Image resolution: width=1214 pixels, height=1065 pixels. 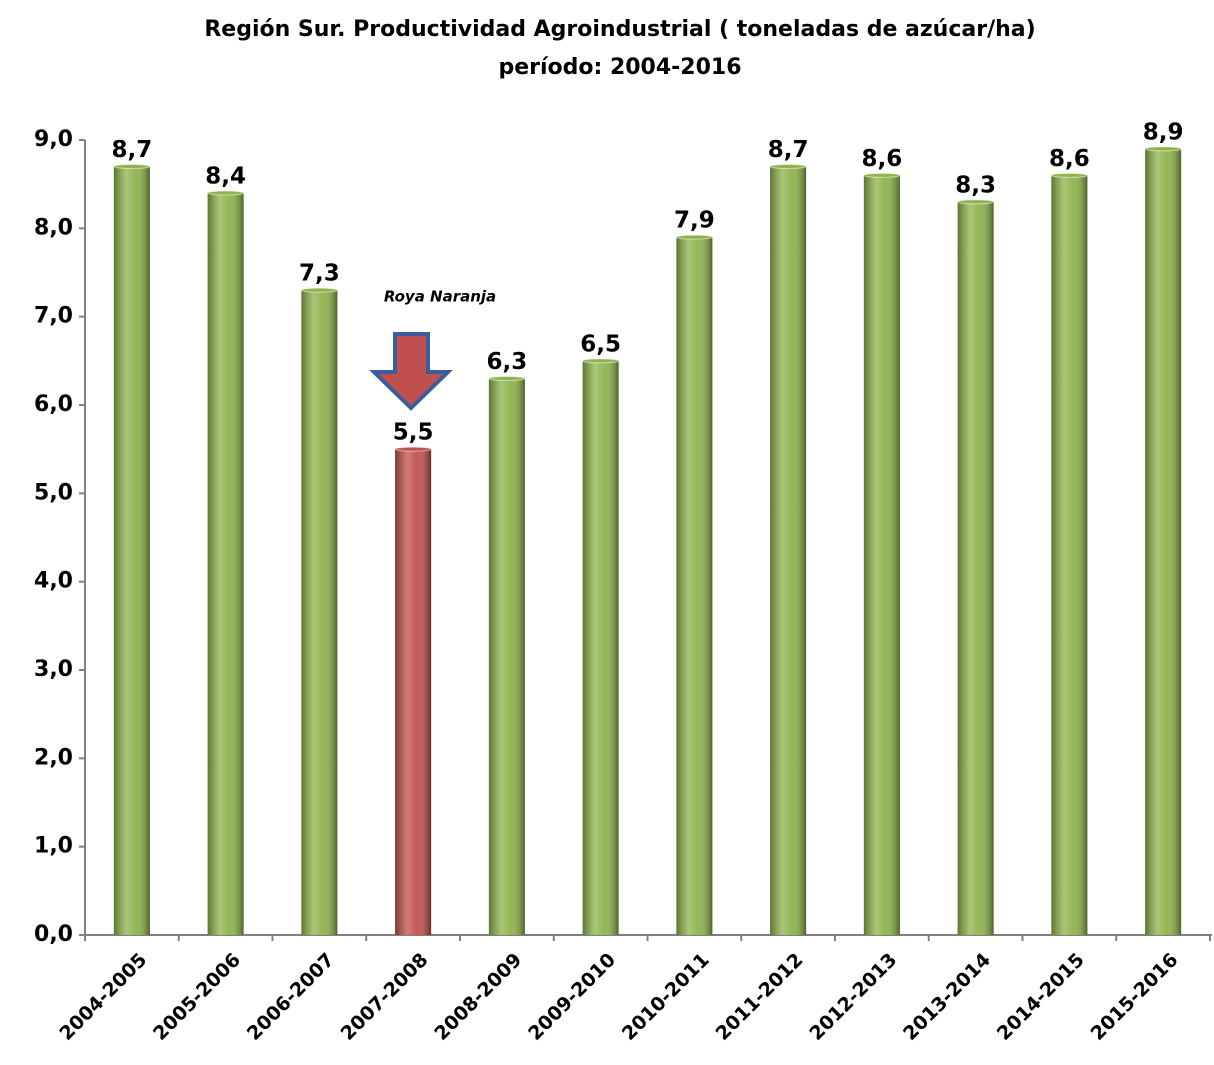 I want to click on x-tick-label: 2007-2008, so click(x=385, y=997).